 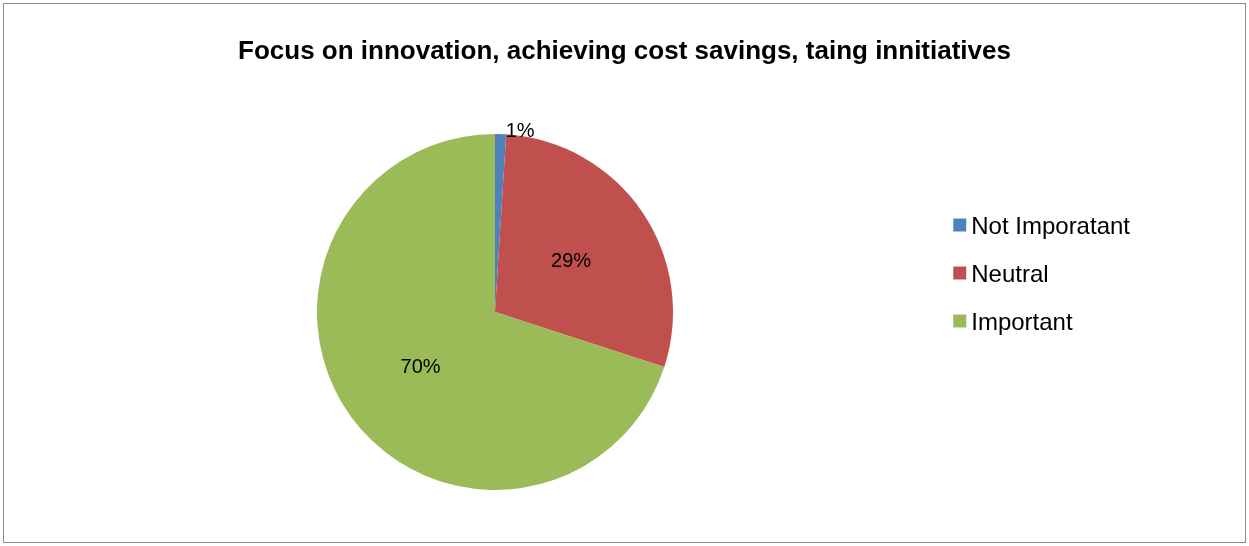 What do you see at coordinates (1010, 273) in the screenshot?
I see `legend-label: Neutral` at bounding box center [1010, 273].